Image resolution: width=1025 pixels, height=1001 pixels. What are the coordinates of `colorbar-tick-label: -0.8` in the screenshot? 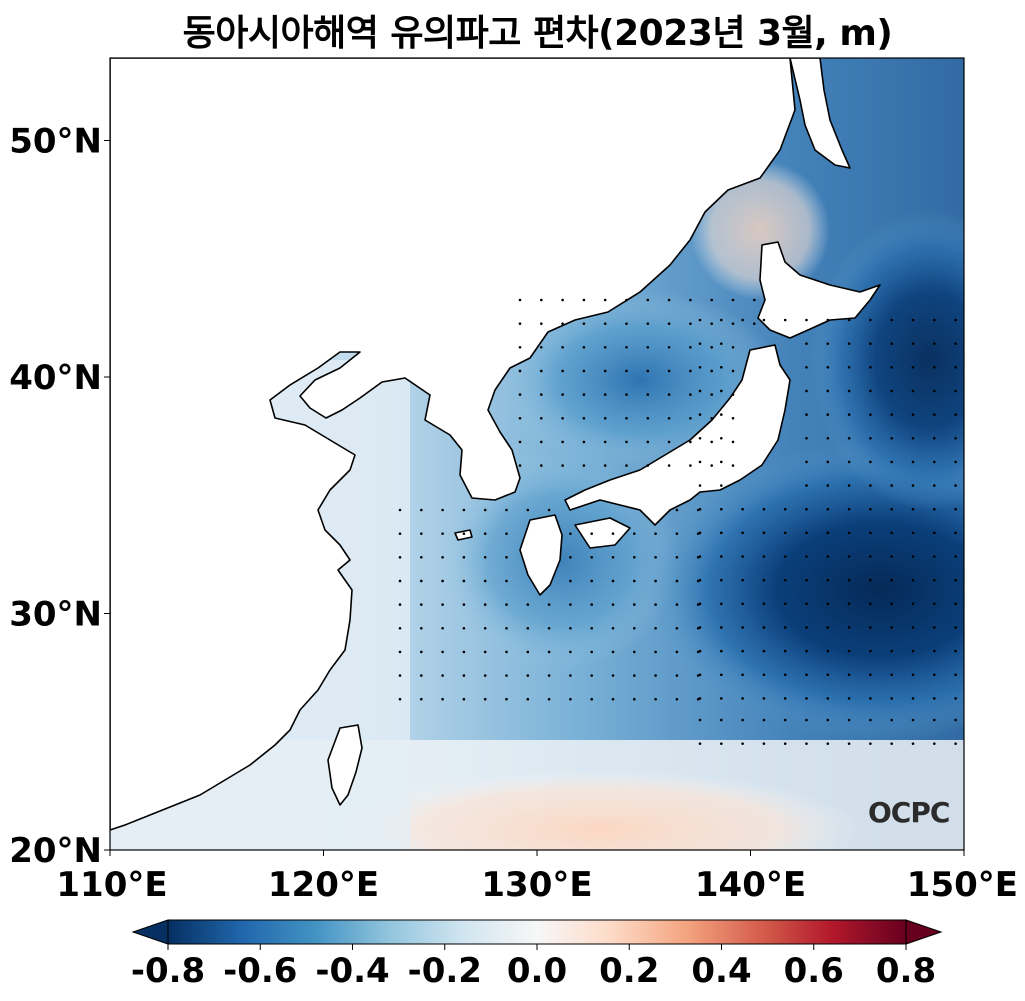 It's located at (168, 971).